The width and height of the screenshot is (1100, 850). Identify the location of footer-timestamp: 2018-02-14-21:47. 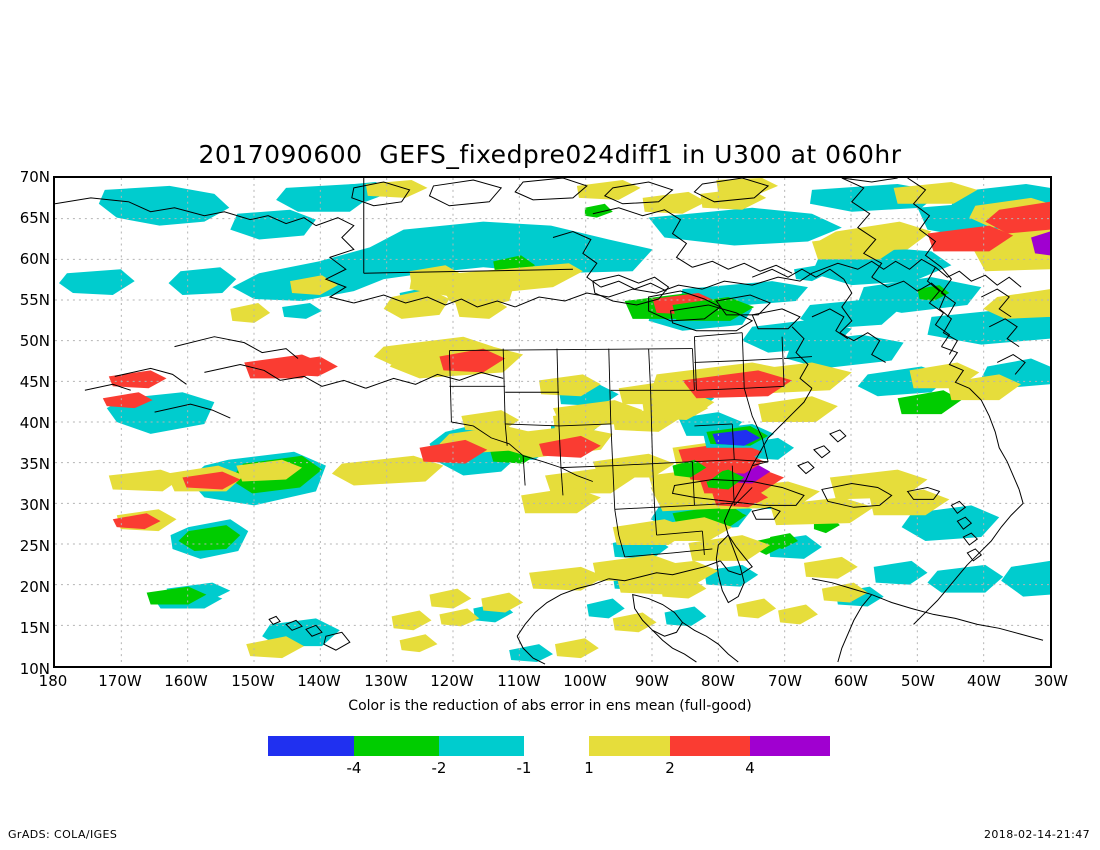
(1037, 834).